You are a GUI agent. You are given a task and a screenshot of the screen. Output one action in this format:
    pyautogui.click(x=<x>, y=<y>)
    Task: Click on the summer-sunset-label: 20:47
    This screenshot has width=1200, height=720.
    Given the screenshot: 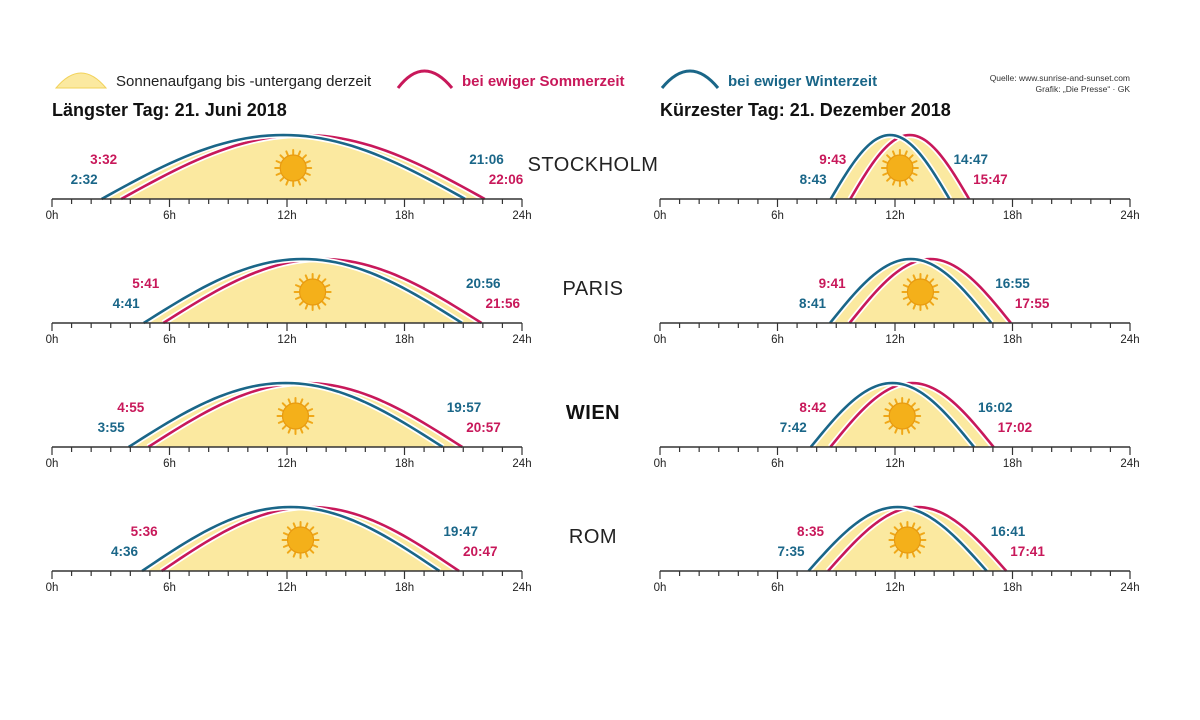 What is the action you would take?
    pyautogui.click(x=480, y=551)
    